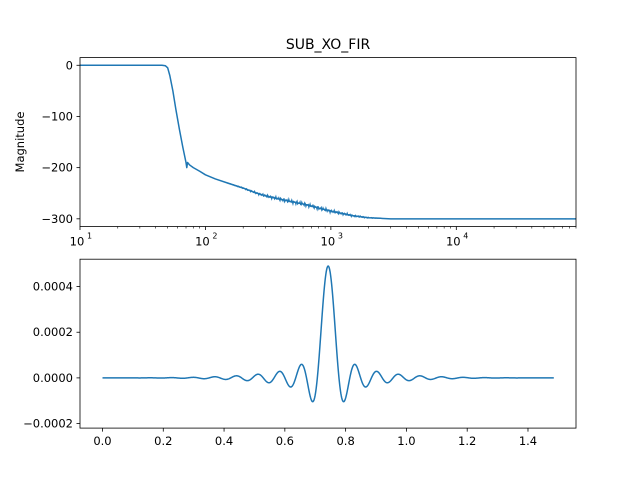  I want to click on x-tick-exponent: 2, so click(214, 236).